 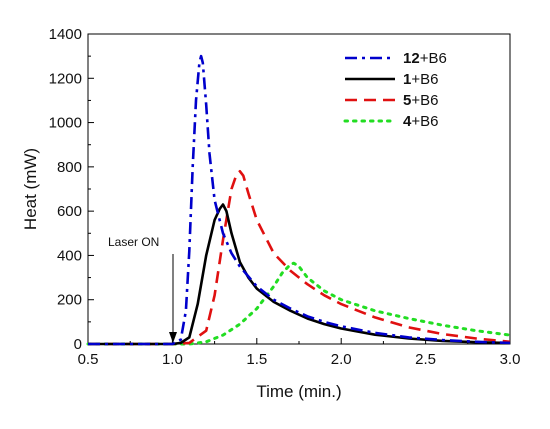 I want to click on x-tick-label: 2.0, so click(x=341, y=359).